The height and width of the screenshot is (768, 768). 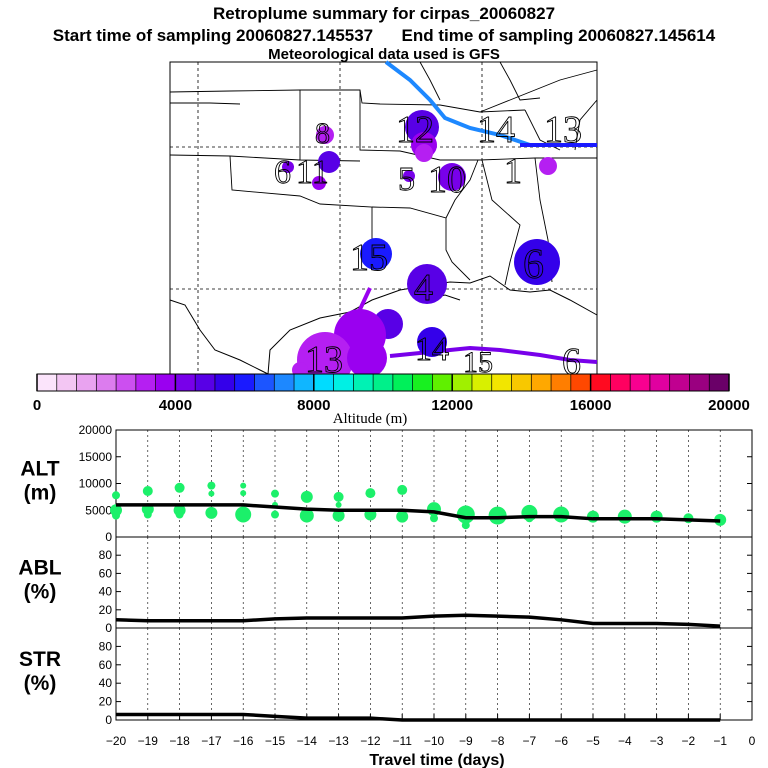 I want to click on chart-title: Retroplume summary for cirpas_20060827, so click(x=384, y=13).